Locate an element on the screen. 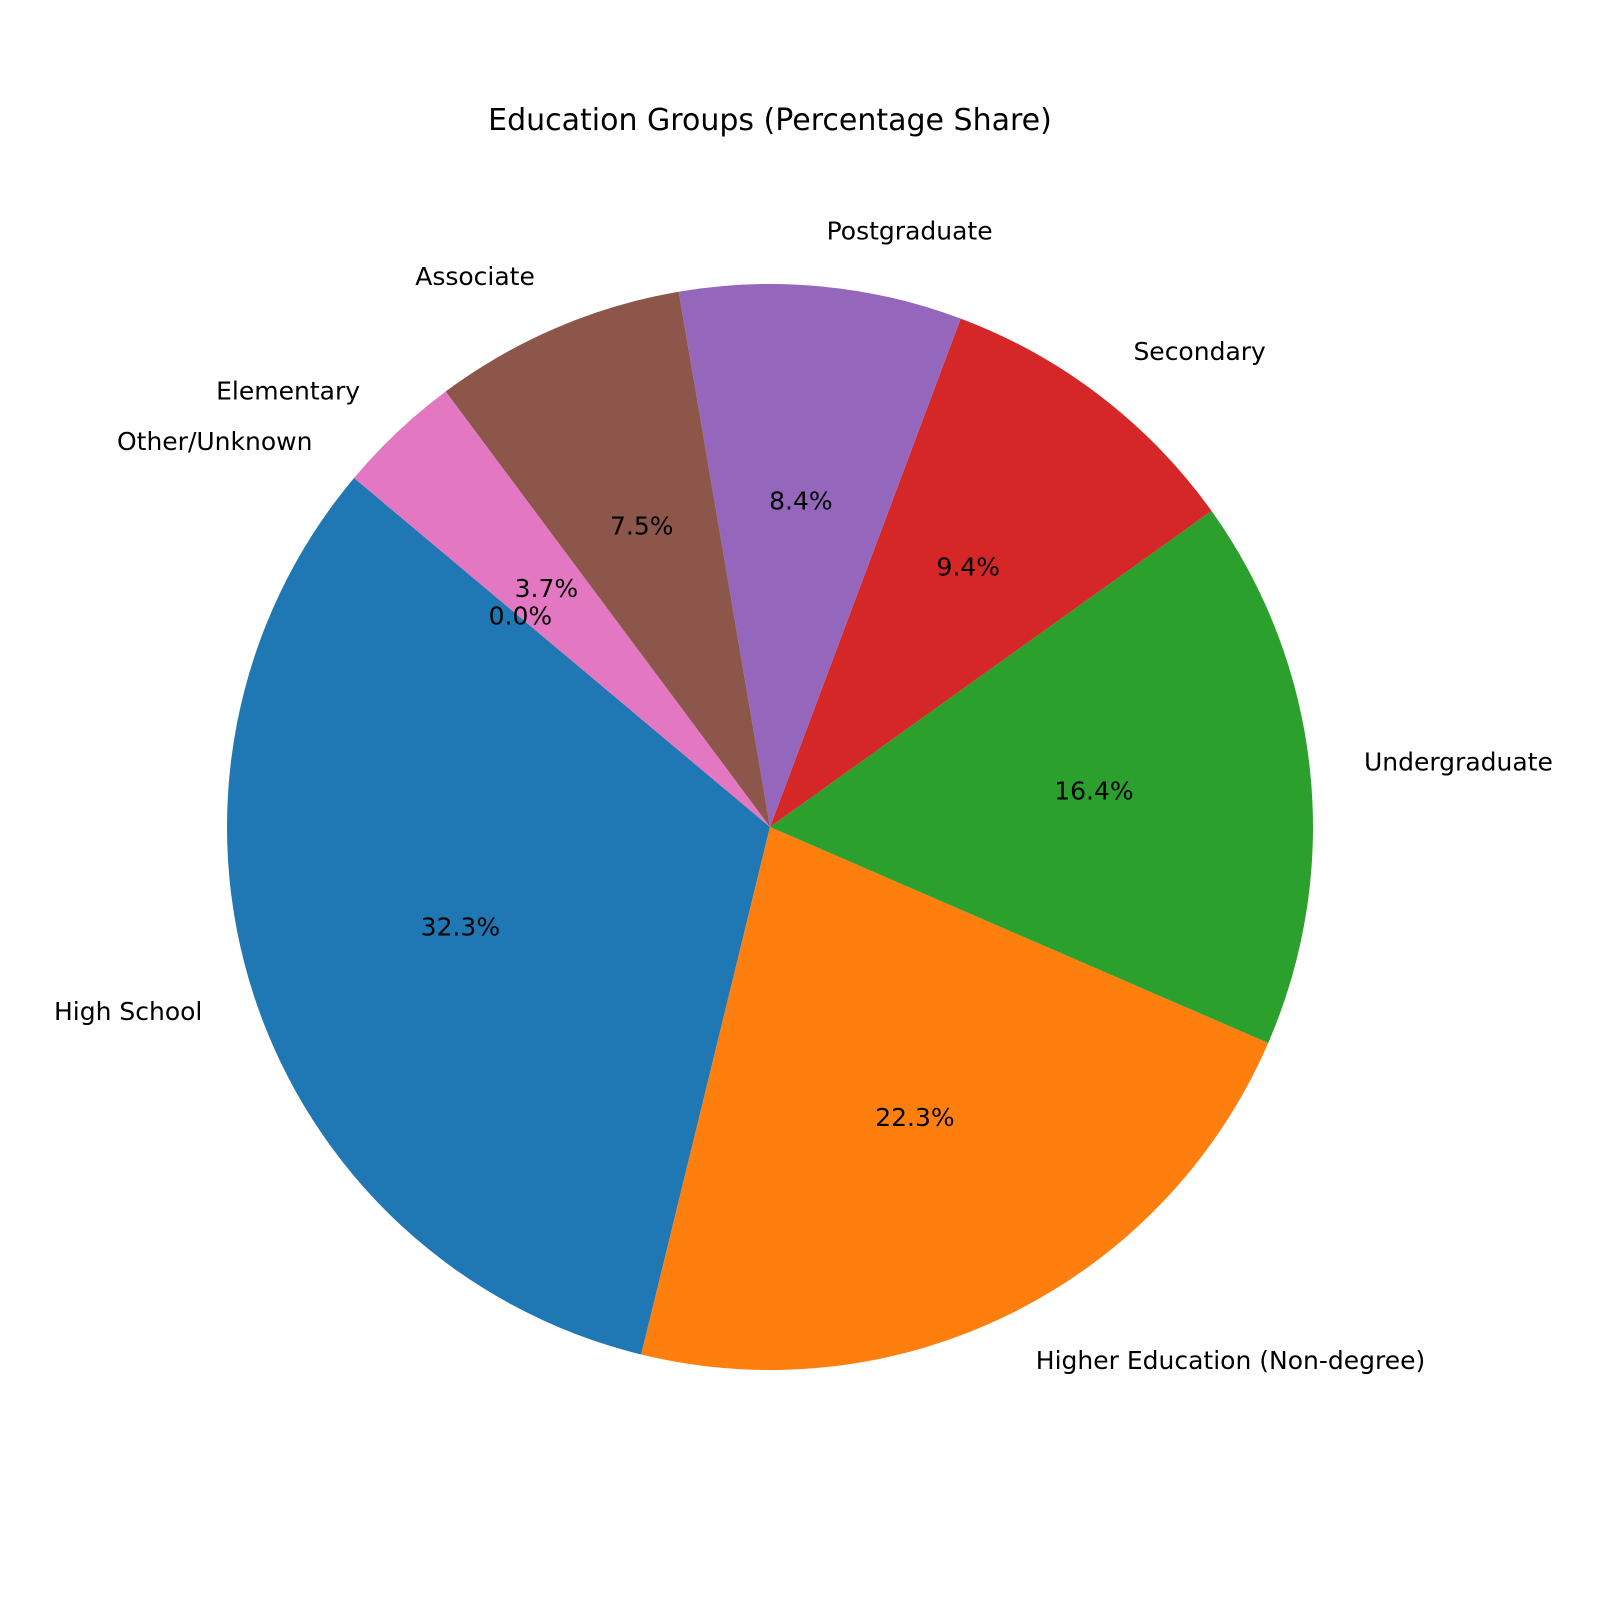 This screenshot has height=1600, width=1600. slice-label-undergraduate: Undergraduate is located at coordinates (1458, 762).